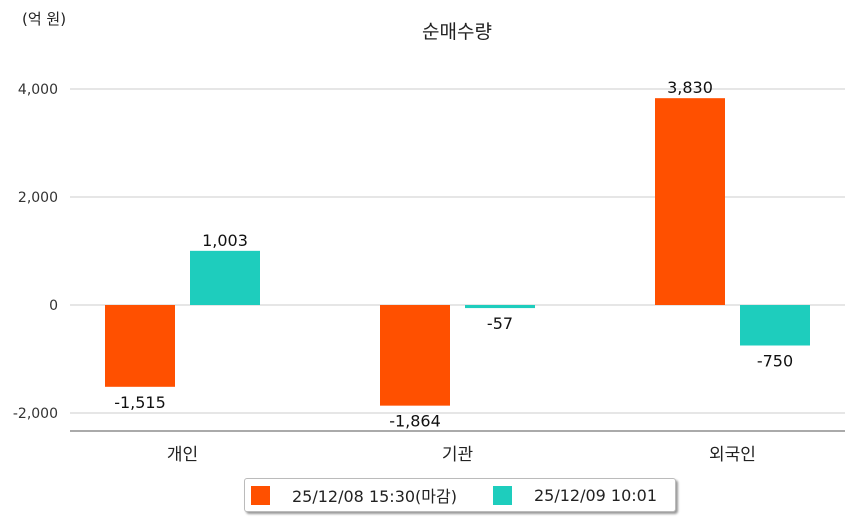 This screenshot has width=854, height=520. I want to click on legend-item-0: 25/12/08 15:30(마감), so click(354, 495).